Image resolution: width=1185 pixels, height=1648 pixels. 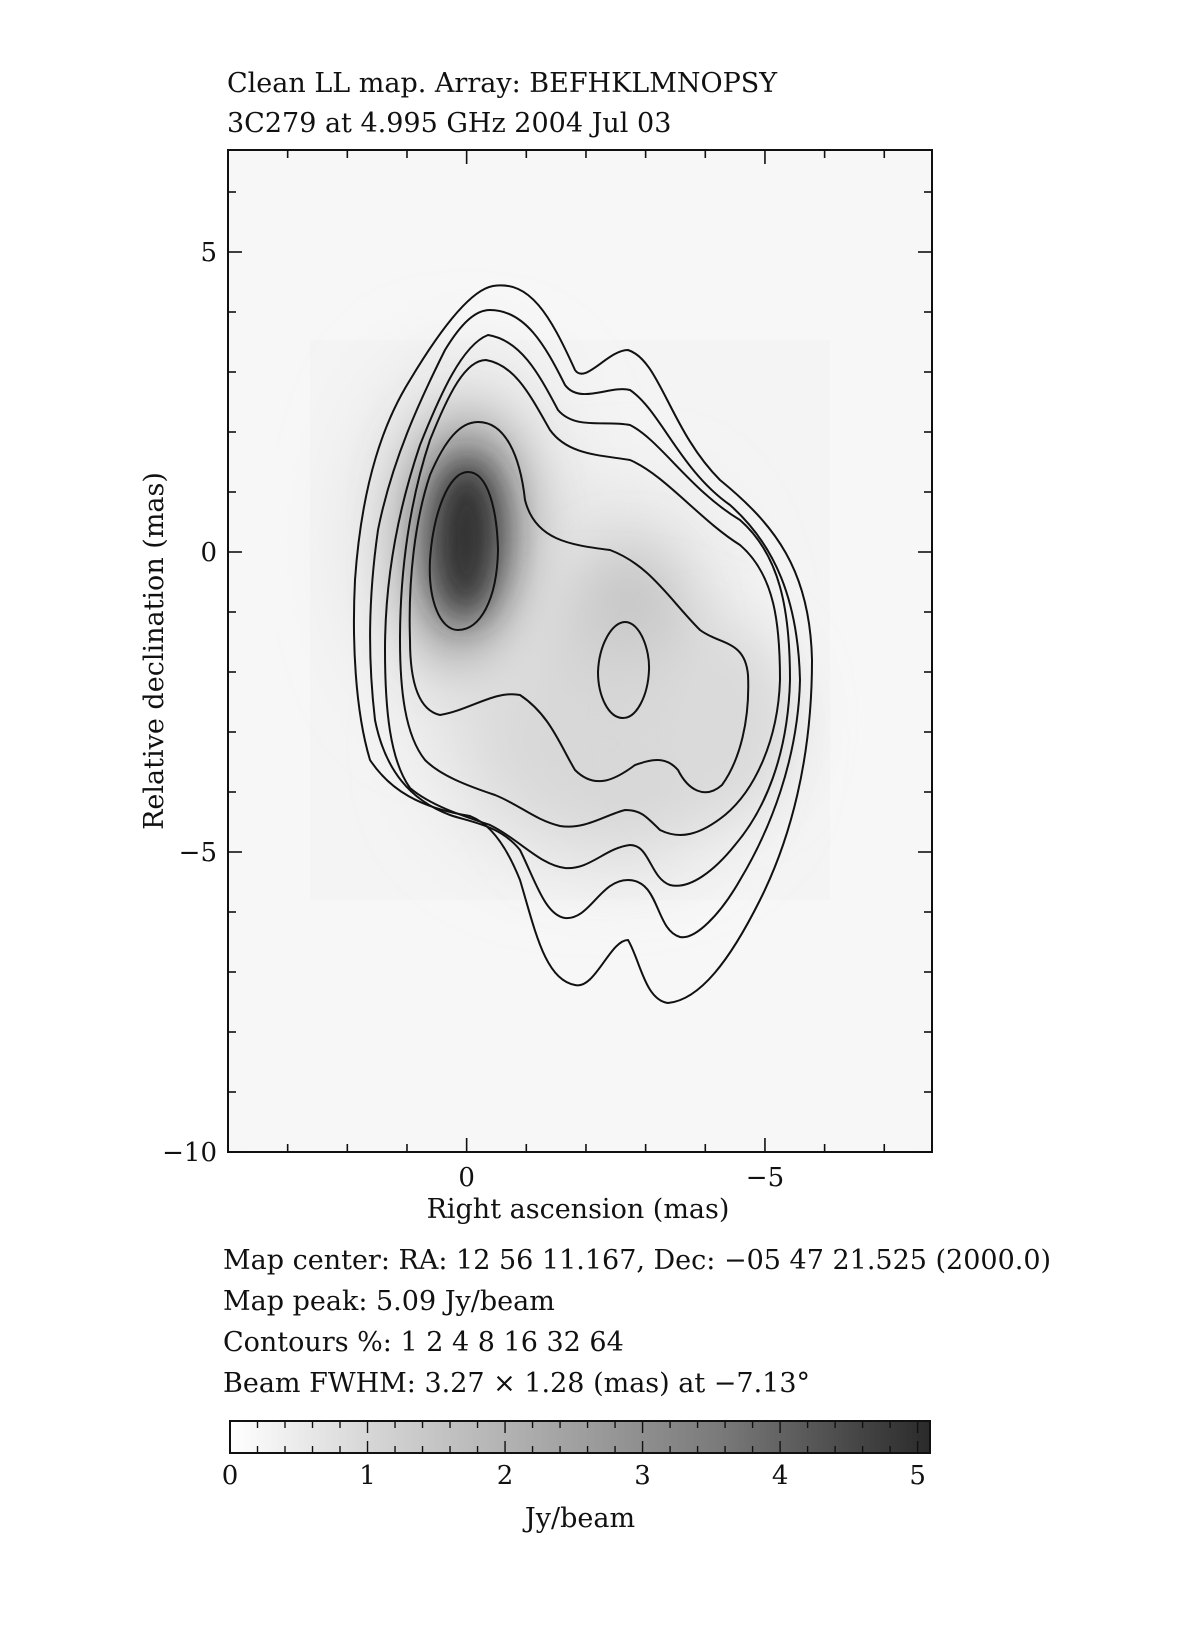 What do you see at coordinates (917, 1476) in the screenshot?
I see `colorbar-tick-label: 5` at bounding box center [917, 1476].